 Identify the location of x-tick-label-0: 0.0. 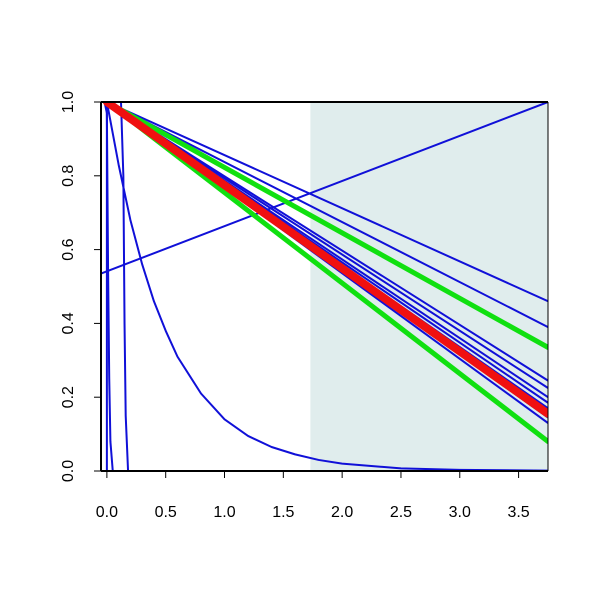
(107, 512).